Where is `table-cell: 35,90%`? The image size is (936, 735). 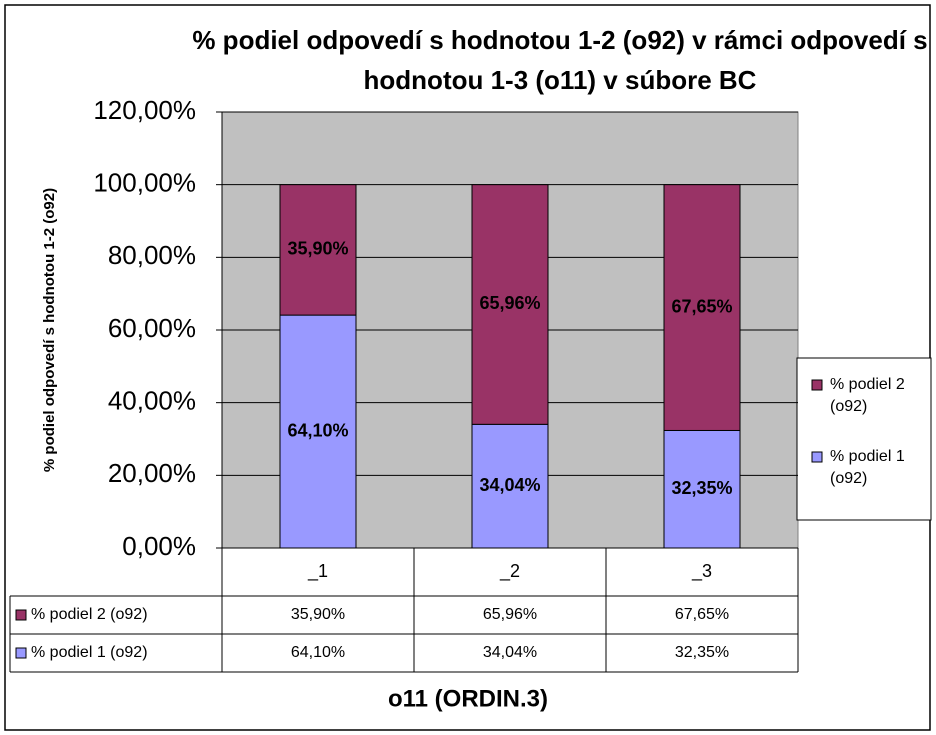 table-cell: 35,90% is located at coordinates (318, 614).